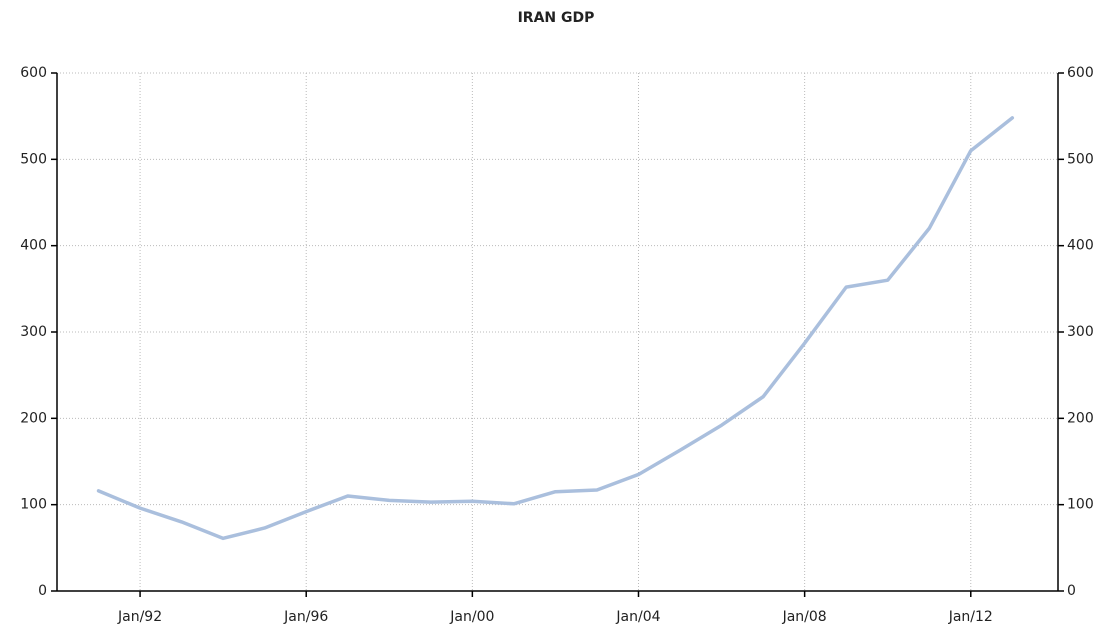 The width and height of the screenshot is (1115, 634). What do you see at coordinates (1080, 505) in the screenshot?
I see `y2-tick-label: 100` at bounding box center [1080, 505].